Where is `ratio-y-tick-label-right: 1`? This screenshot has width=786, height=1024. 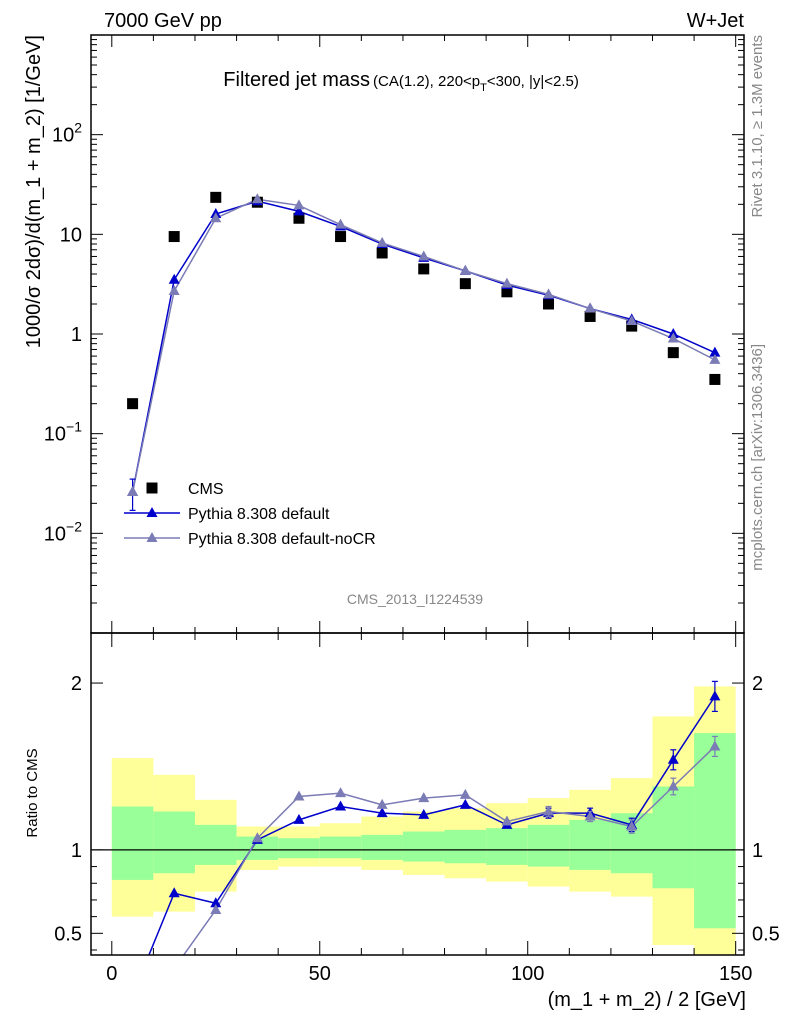 ratio-y-tick-label-right: 1 is located at coordinates (757, 851).